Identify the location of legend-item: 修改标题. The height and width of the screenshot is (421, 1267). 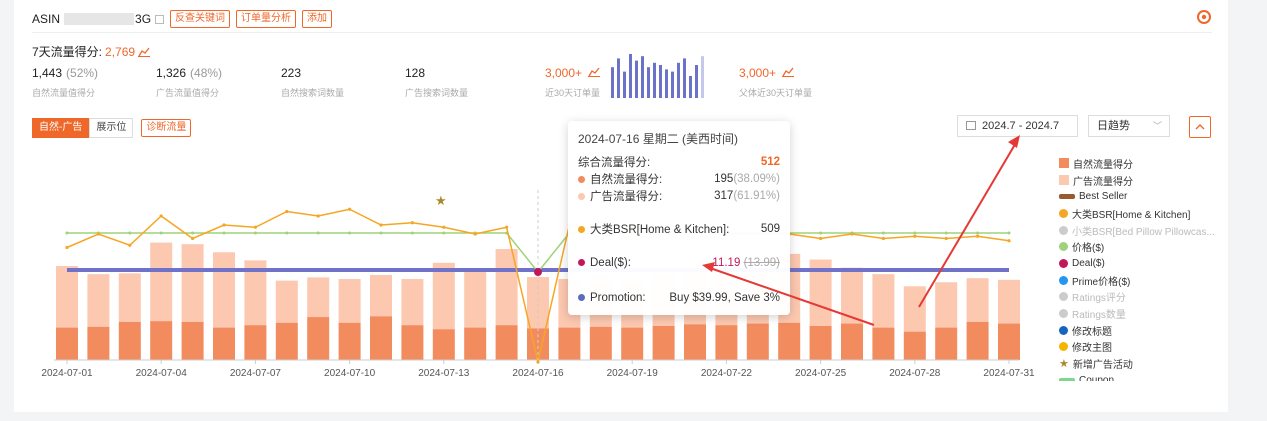
(1144, 330).